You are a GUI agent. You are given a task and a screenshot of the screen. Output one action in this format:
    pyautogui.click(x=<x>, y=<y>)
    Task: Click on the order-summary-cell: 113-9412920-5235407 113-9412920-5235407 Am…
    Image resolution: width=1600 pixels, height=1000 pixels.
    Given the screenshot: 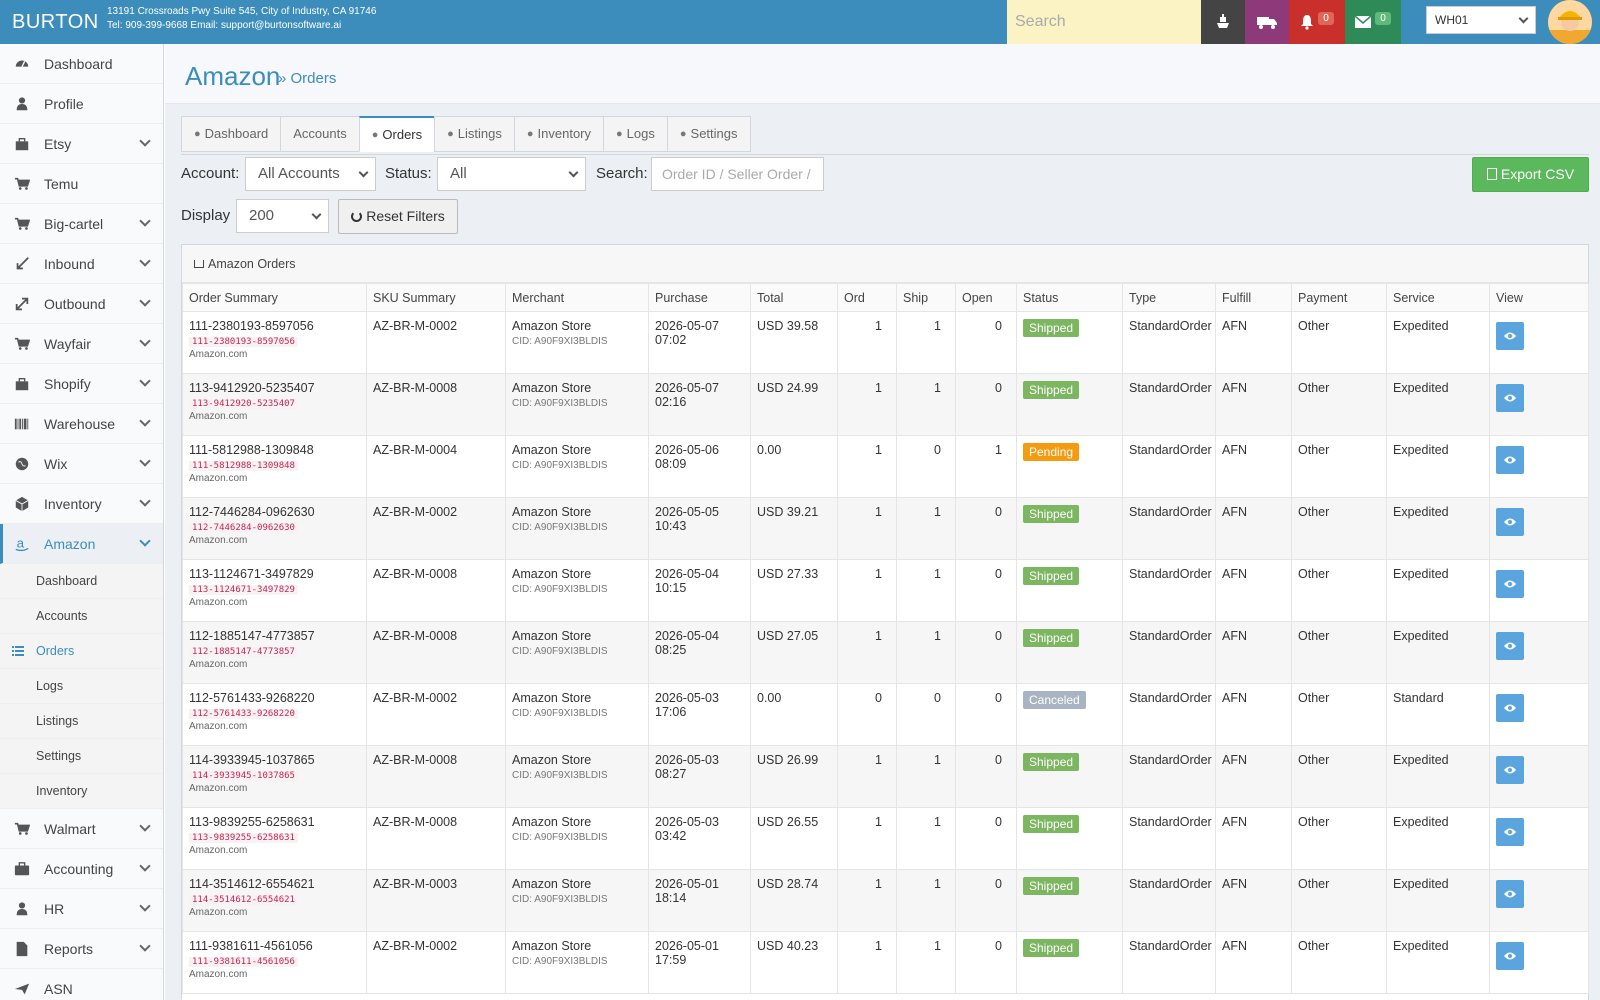 What is the action you would take?
    pyautogui.click(x=274, y=404)
    